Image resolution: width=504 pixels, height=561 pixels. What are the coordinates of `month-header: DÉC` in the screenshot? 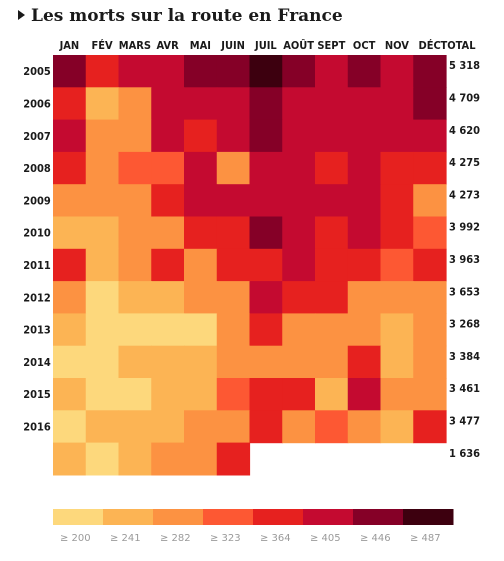 It's located at (430, 45).